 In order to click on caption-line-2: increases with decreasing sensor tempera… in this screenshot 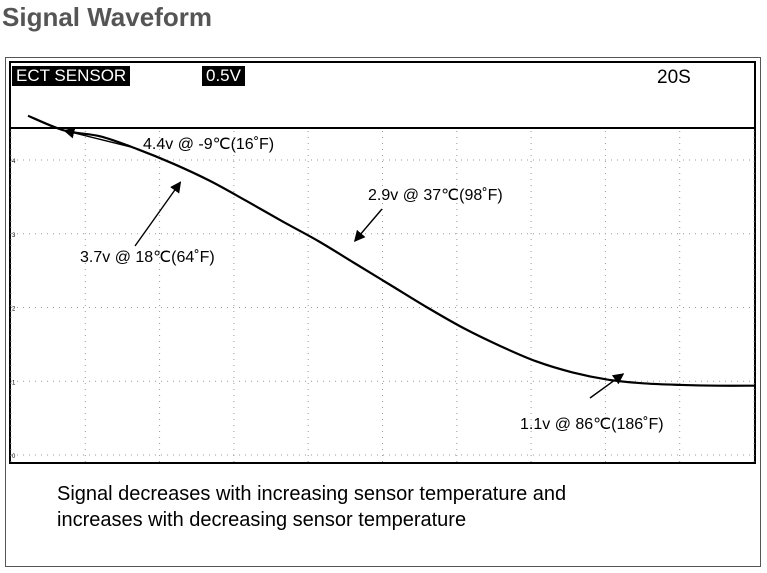, I will do `click(262, 520)`.